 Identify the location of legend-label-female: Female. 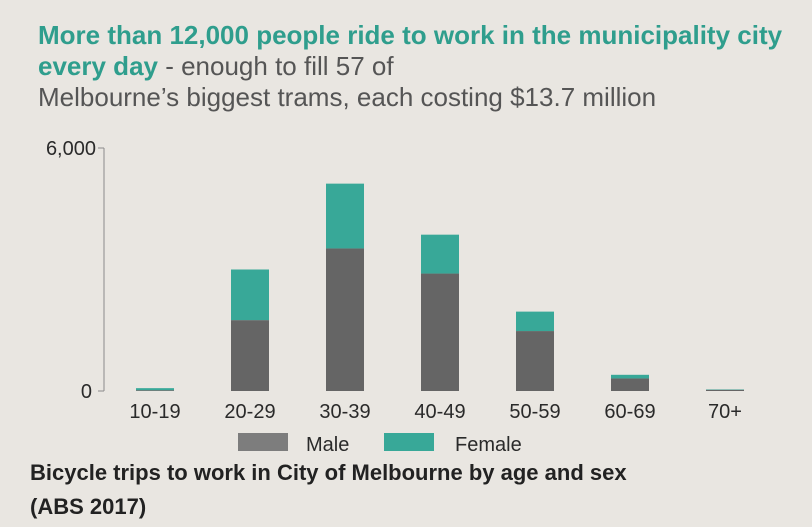
(488, 445).